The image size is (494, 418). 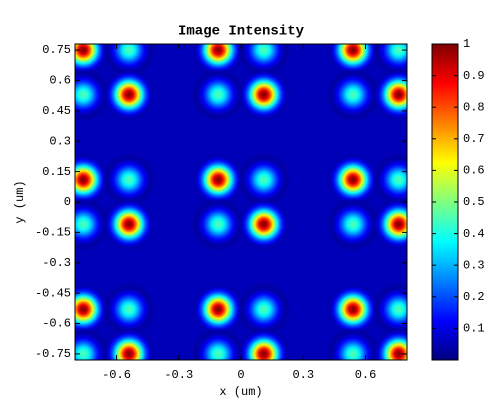 I want to click on y-tick-label: -0.45, so click(x=53, y=293).